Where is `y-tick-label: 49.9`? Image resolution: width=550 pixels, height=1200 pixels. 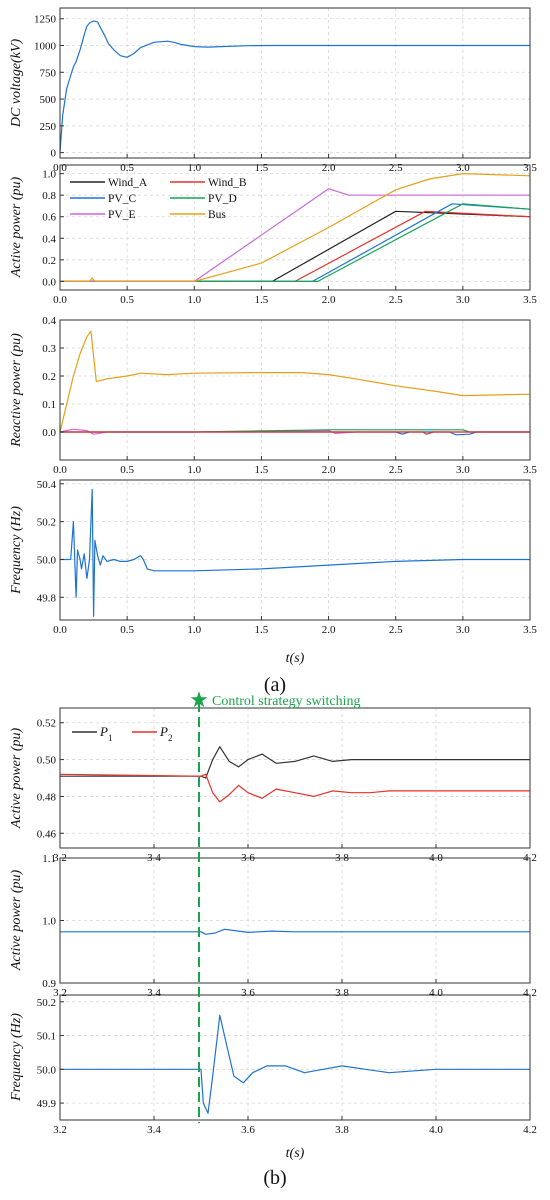 y-tick-label: 49.9 is located at coordinates (47, 1104).